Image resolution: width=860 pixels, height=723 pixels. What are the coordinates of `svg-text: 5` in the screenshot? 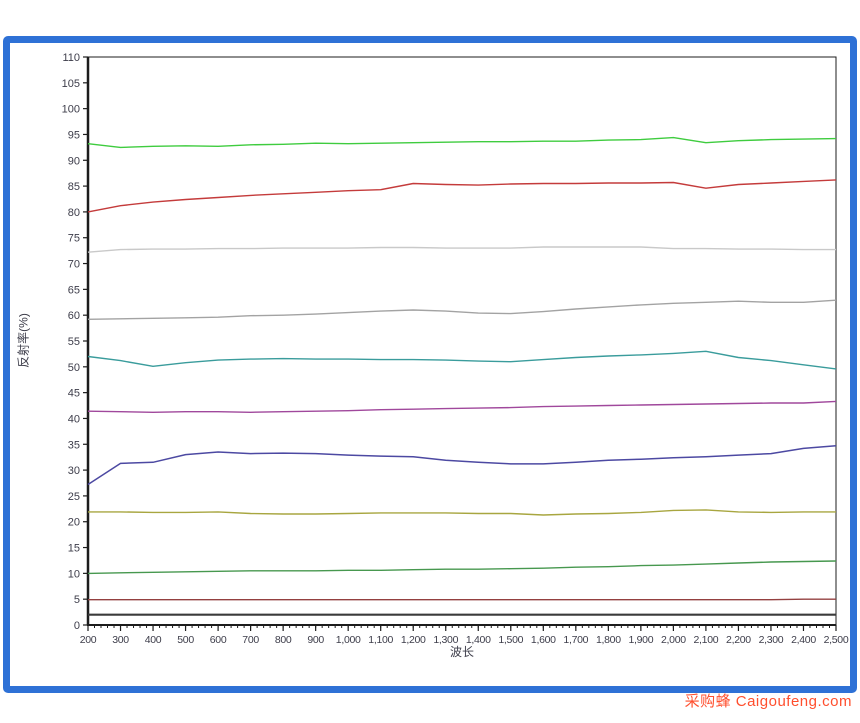 It's located at (77, 600).